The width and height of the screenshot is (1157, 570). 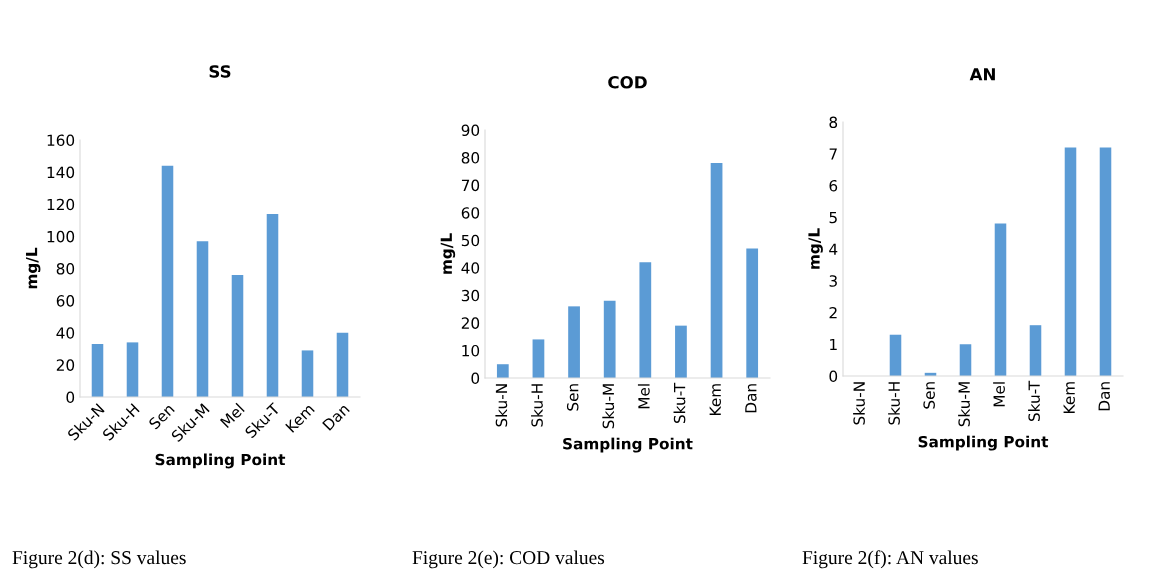 What do you see at coordinates (833, 312) in the screenshot?
I see `y-tick-label: 2` at bounding box center [833, 312].